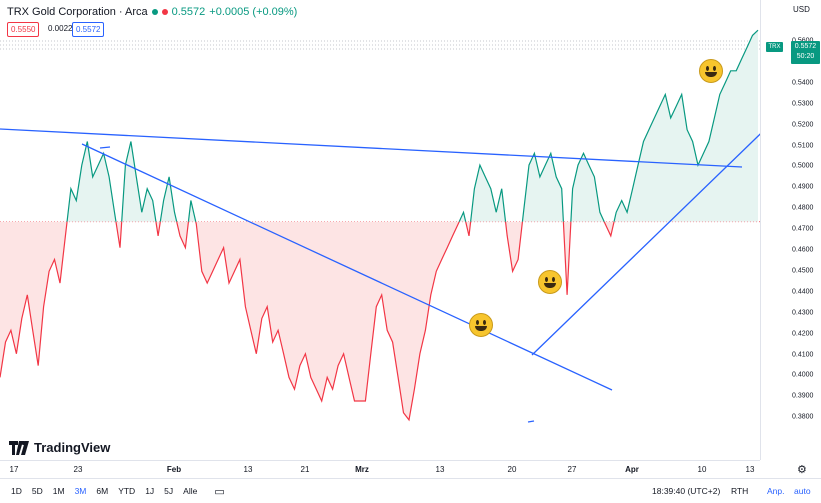 The width and height of the screenshot is (821, 503). I want to click on sell-button: 0.5550, so click(23, 29).